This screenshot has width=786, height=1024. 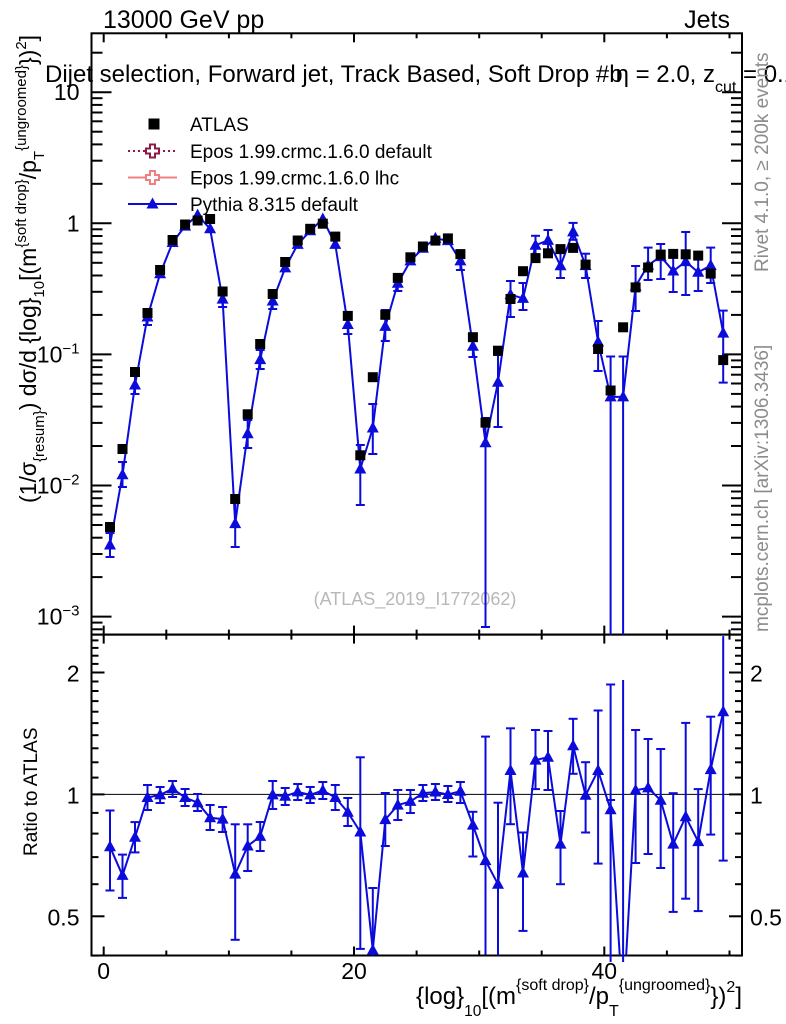 I want to click on svg-text: Jets, so click(x=707, y=20).